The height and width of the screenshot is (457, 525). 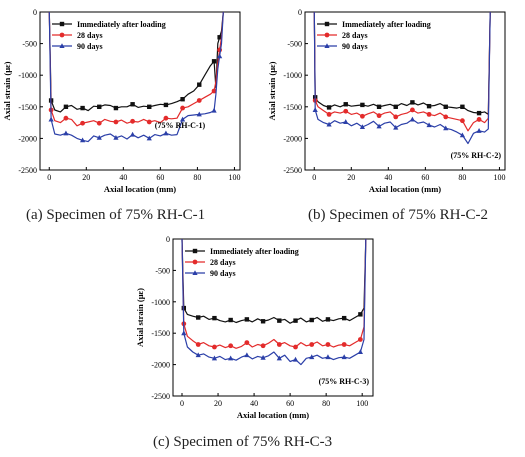 What do you see at coordinates (386, 24) in the screenshot?
I see `legend-entry: Immediately after loading` at bounding box center [386, 24].